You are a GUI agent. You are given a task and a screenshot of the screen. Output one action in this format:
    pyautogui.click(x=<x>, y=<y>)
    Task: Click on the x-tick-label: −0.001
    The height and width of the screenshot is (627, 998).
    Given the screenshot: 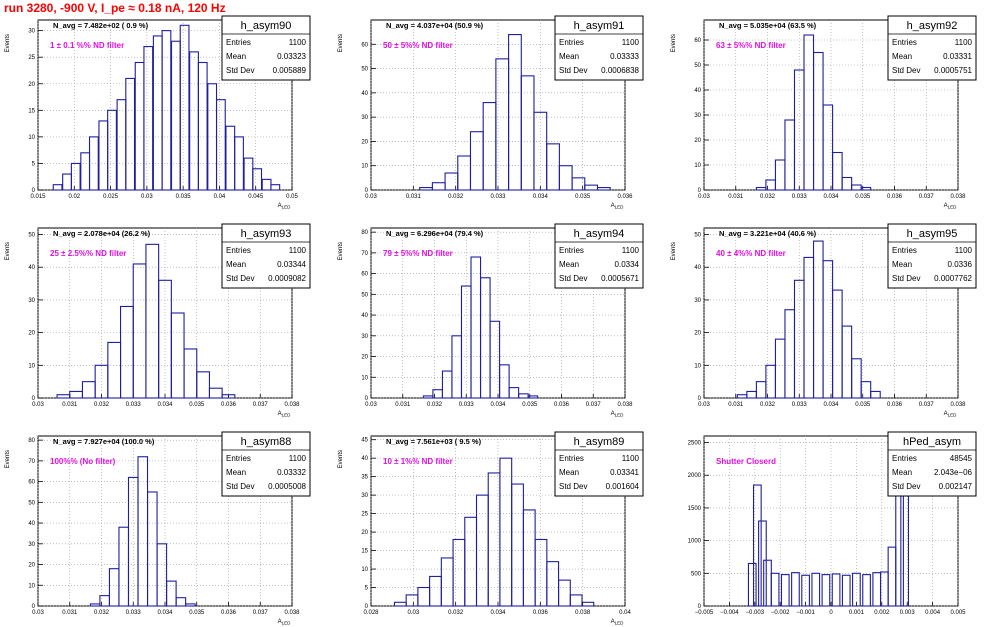 What is the action you would take?
    pyautogui.click(x=805, y=613)
    